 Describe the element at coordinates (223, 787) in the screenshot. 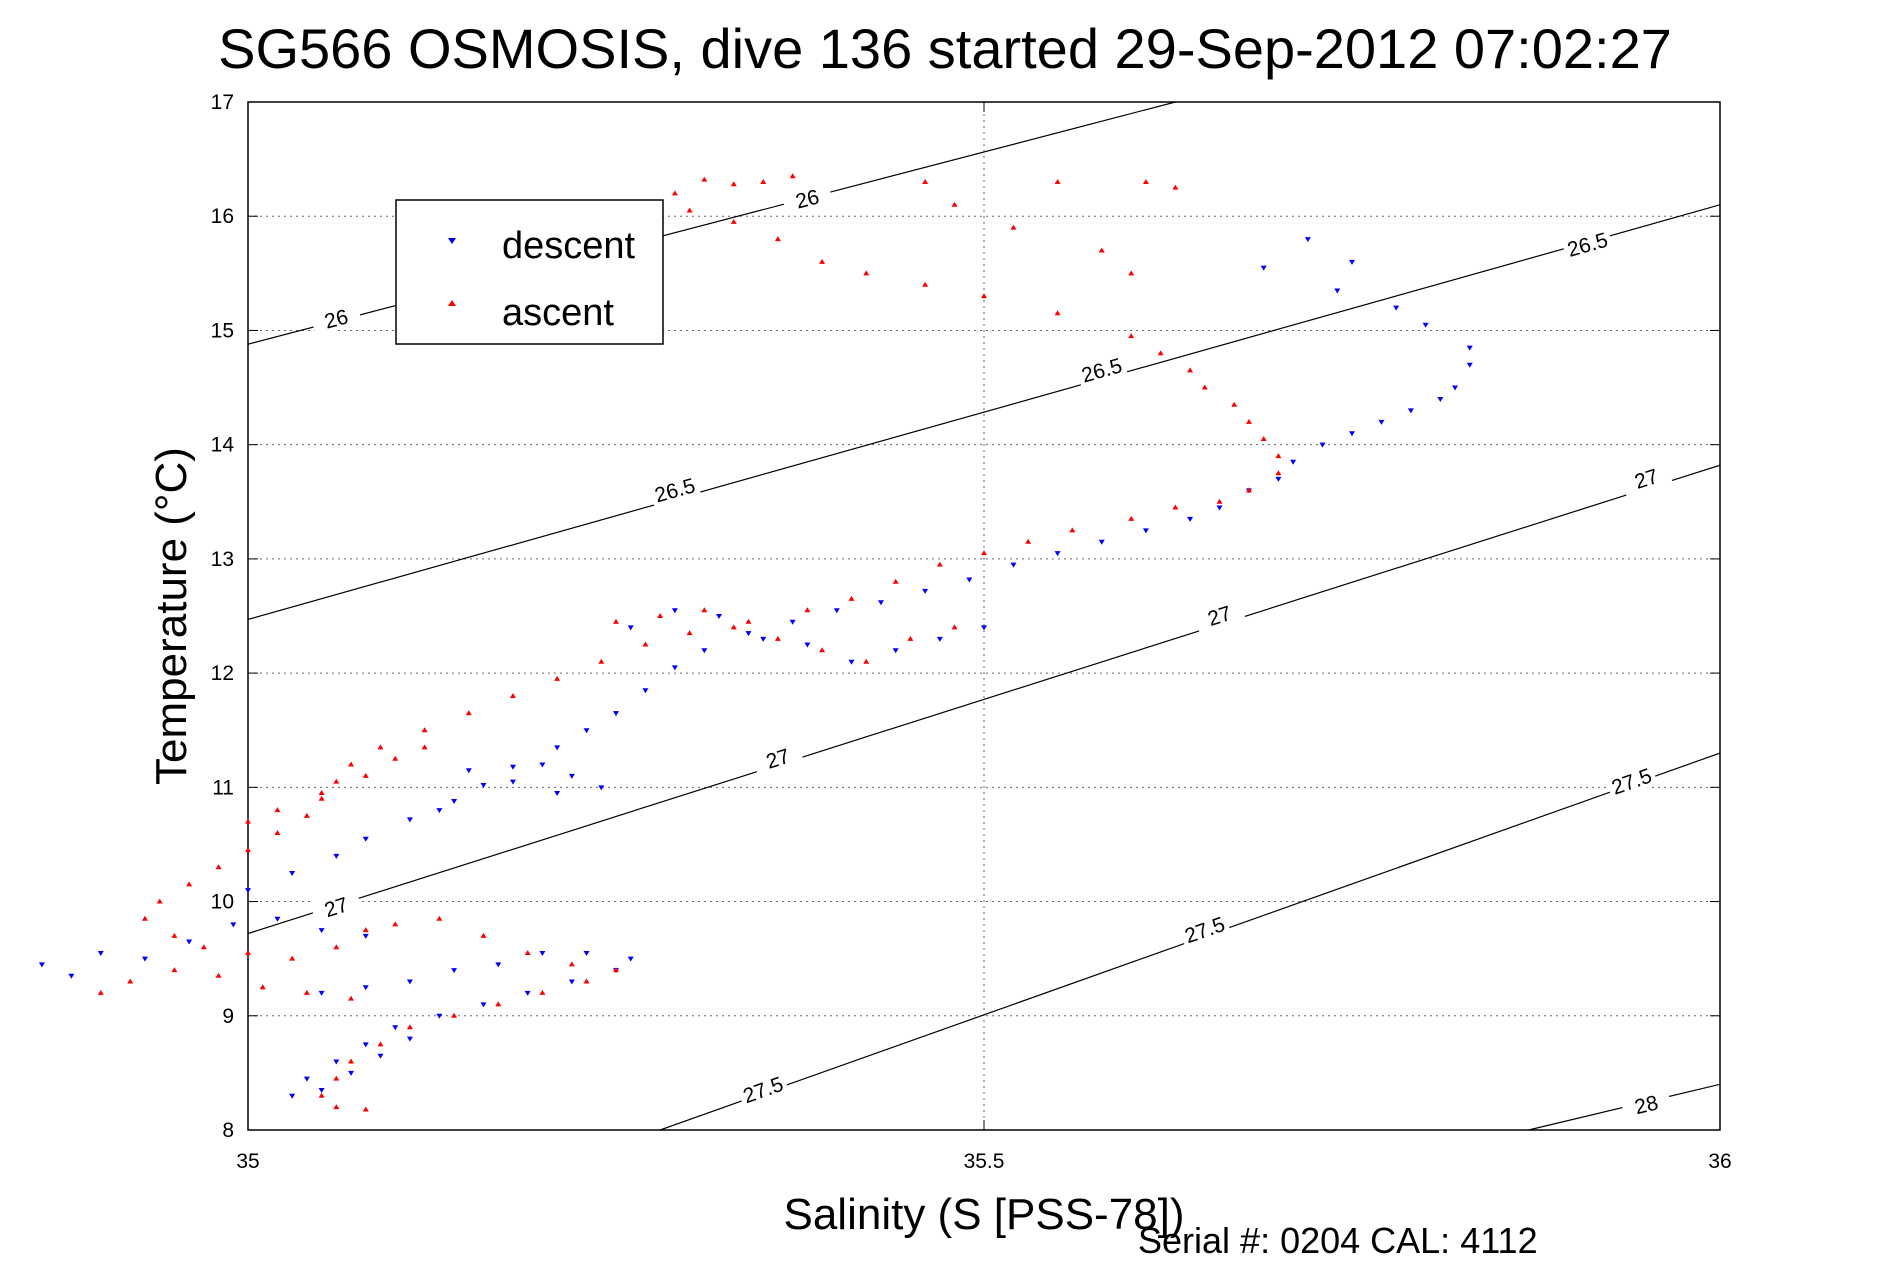

I see `y-tick-label: 11` at that location.